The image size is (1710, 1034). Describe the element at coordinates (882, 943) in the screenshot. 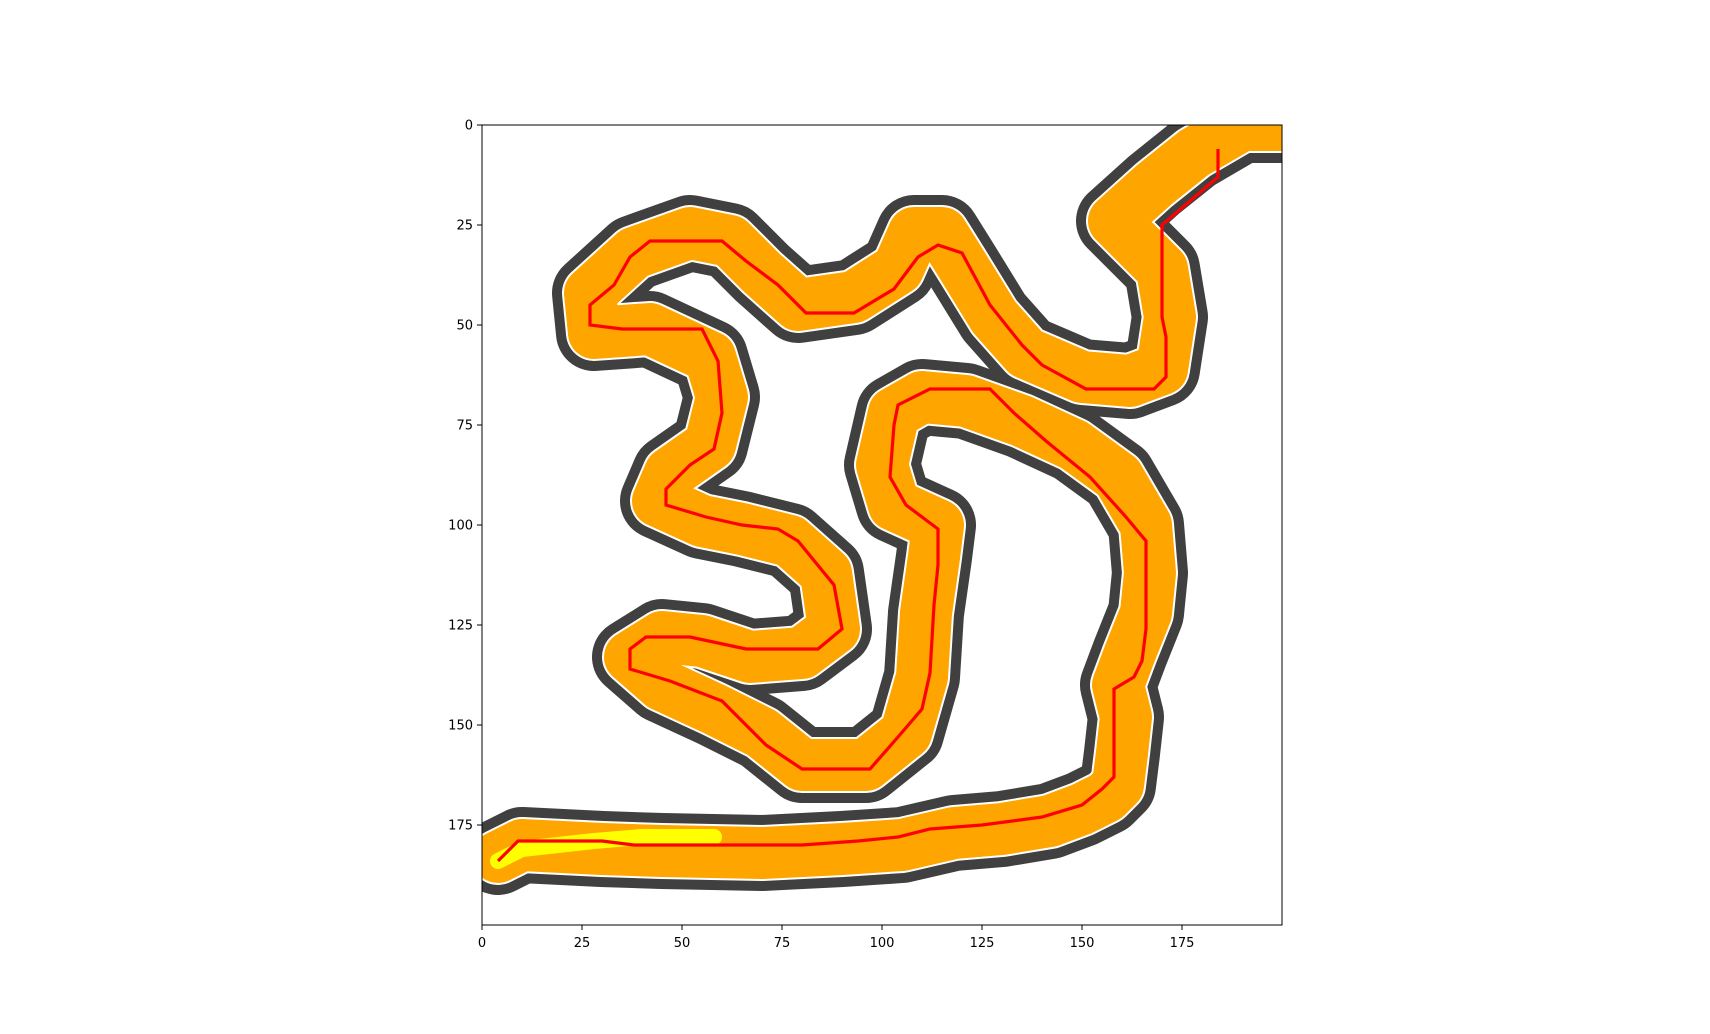

I see `x-tick-label: 100` at that location.